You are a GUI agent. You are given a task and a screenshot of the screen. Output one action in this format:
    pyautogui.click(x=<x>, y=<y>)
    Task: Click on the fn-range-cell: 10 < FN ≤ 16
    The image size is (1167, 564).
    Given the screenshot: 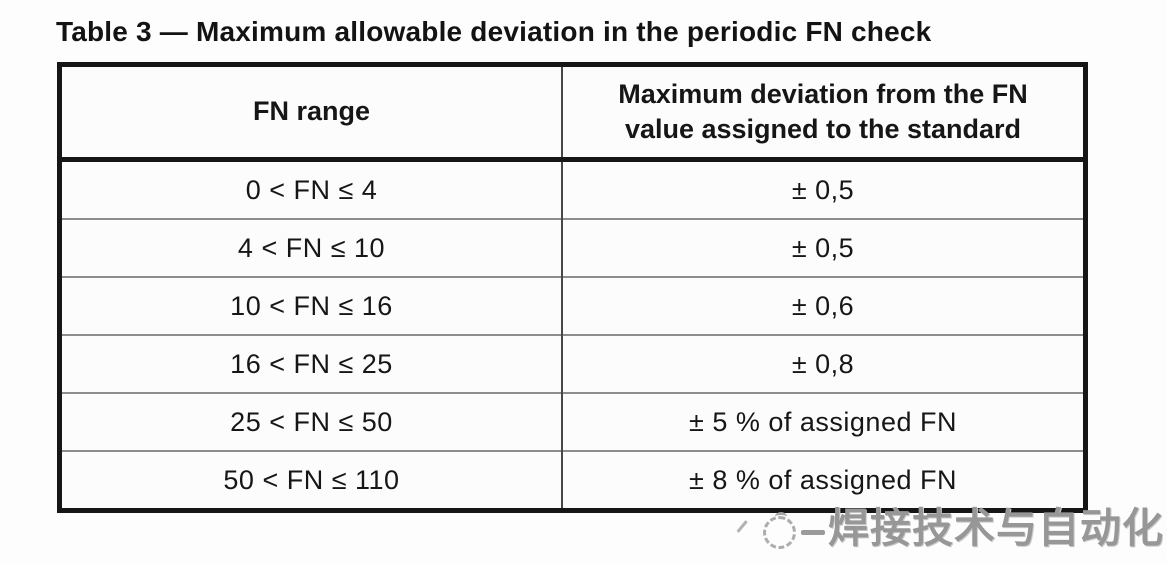 What is the action you would take?
    pyautogui.click(x=310, y=305)
    